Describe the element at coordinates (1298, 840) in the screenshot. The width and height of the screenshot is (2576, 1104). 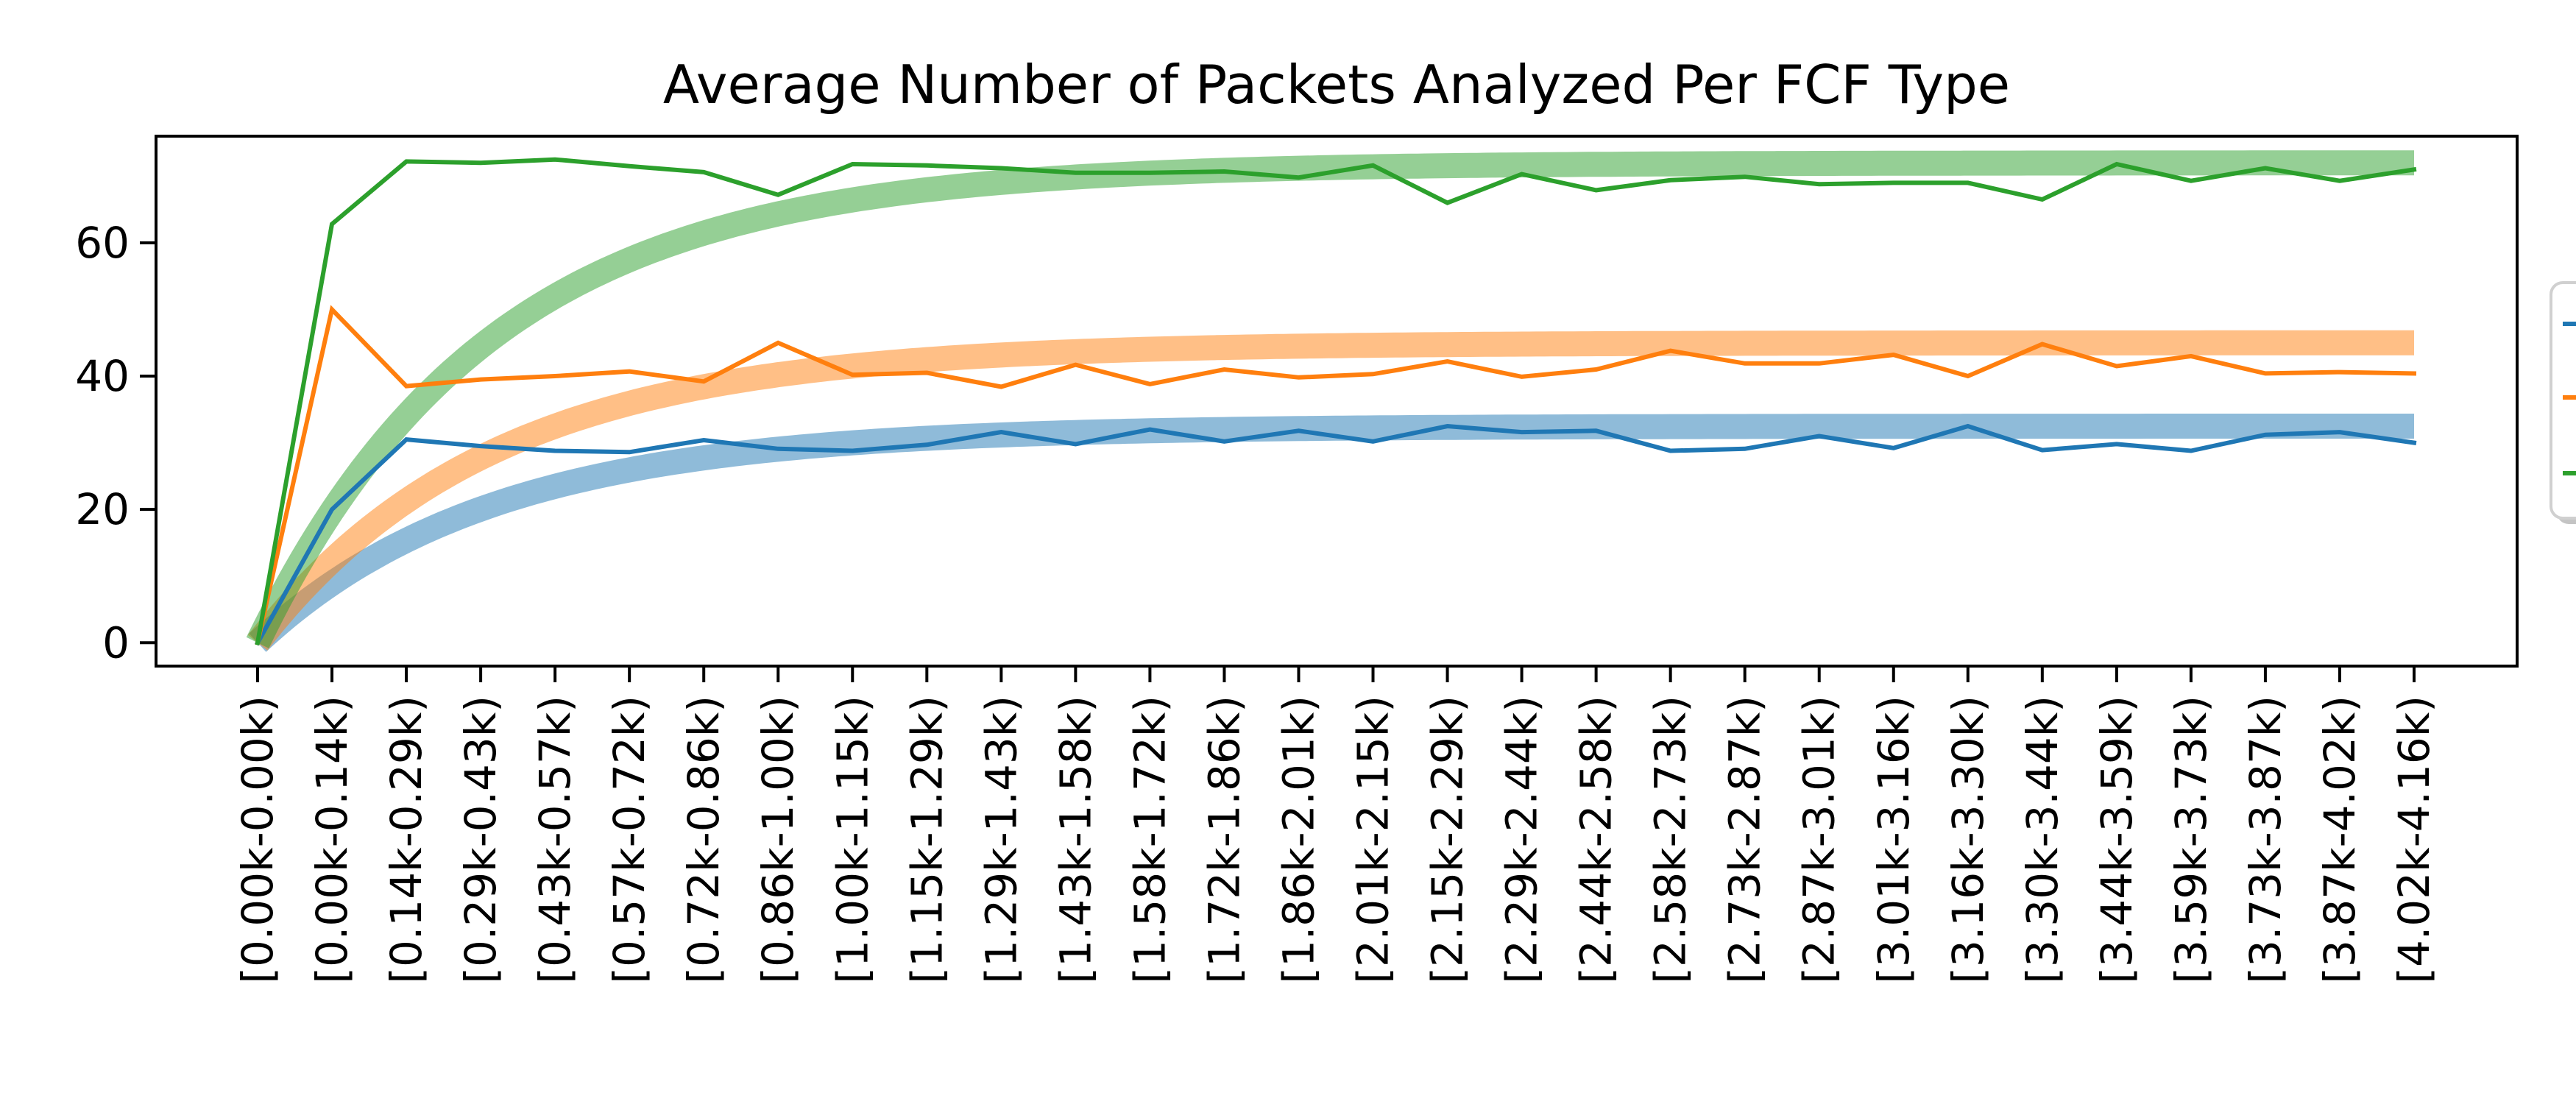
I see `x-tick-label: [1.86k-2.01k)` at that location.